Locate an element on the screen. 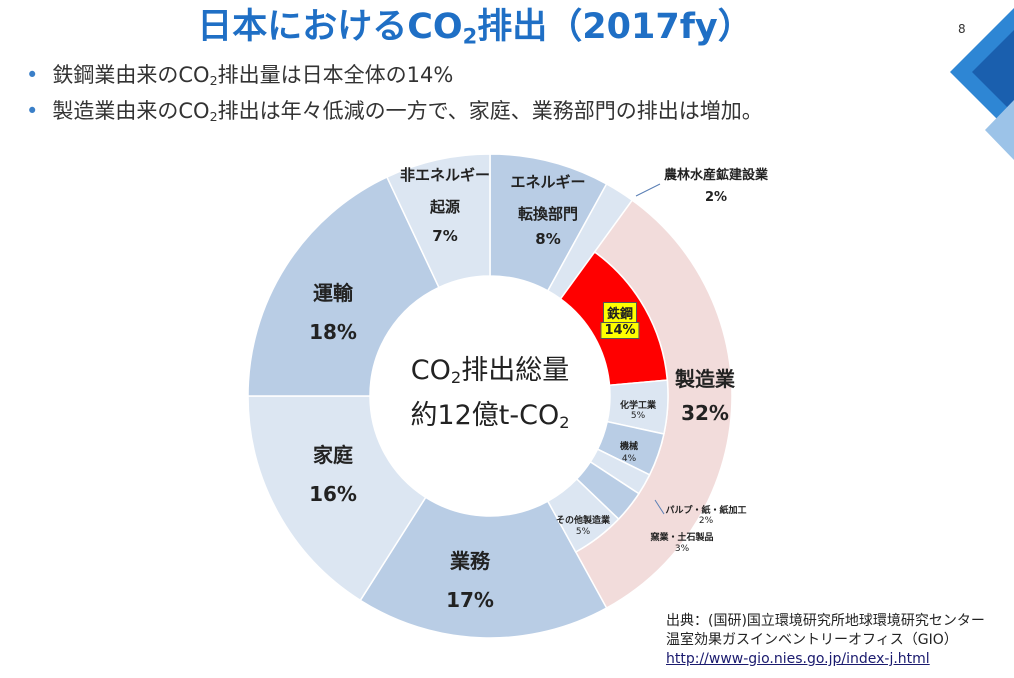  source-line: 温室効果ガスインベントリーオフィス（GIO） is located at coordinates (812, 640).